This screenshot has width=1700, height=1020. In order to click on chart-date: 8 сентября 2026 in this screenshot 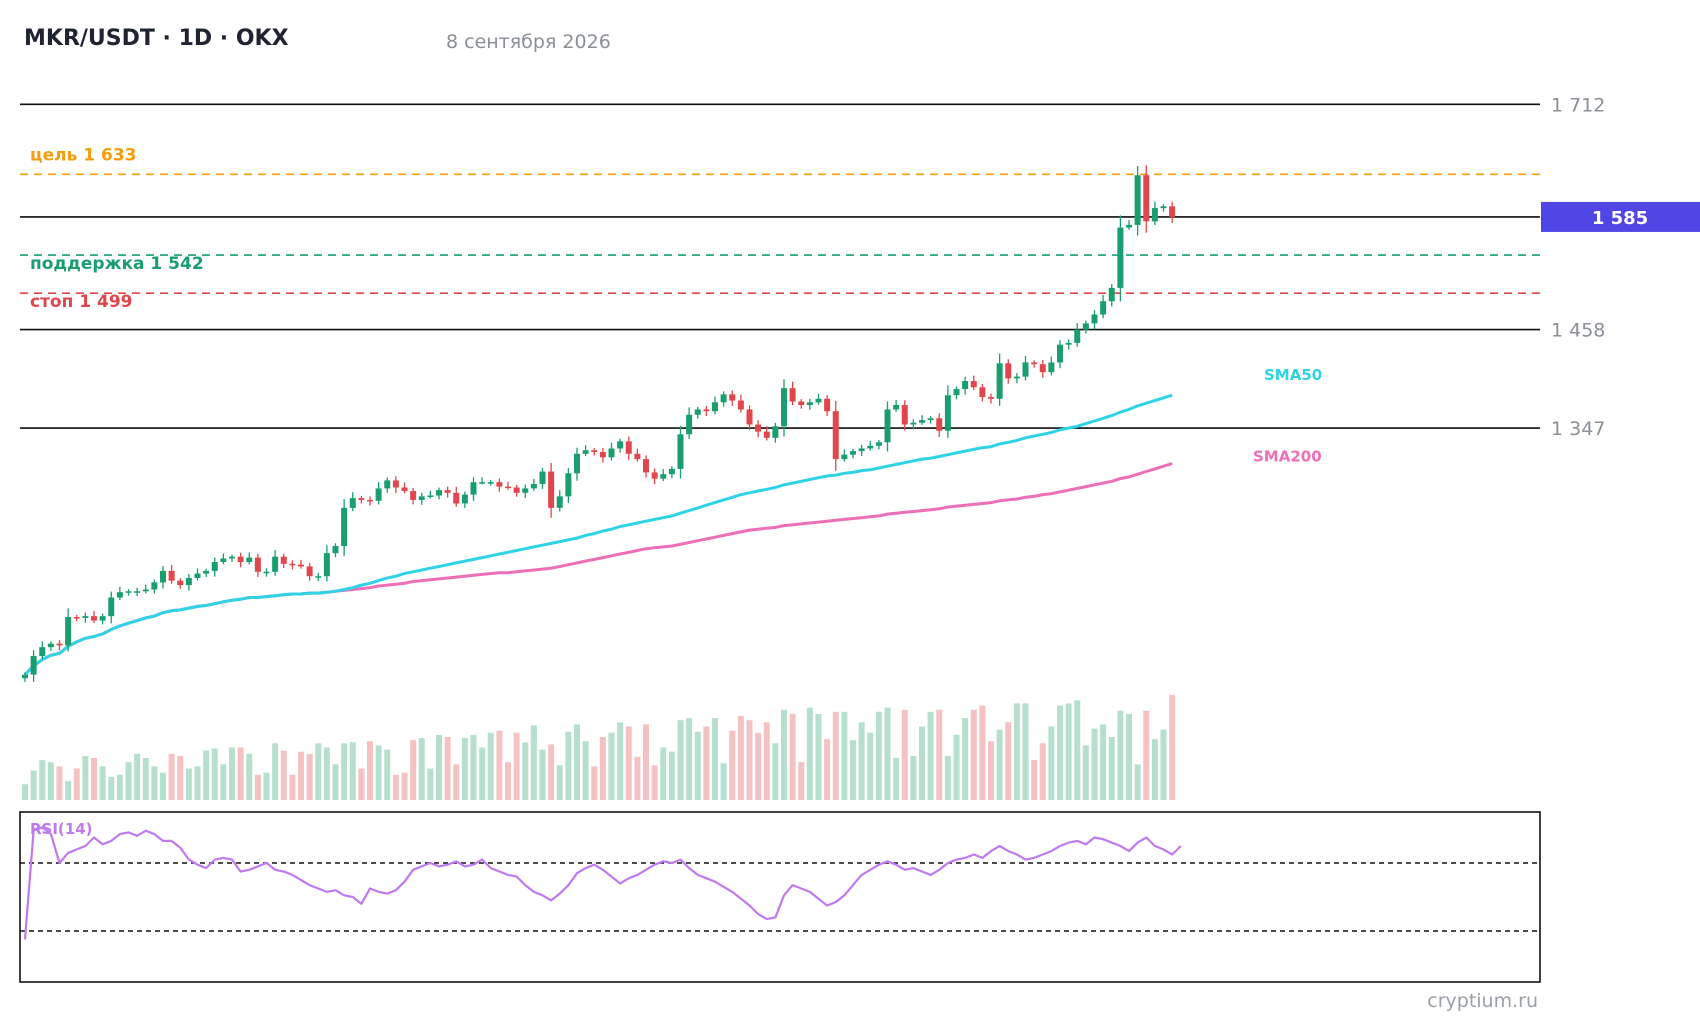, I will do `click(528, 42)`.